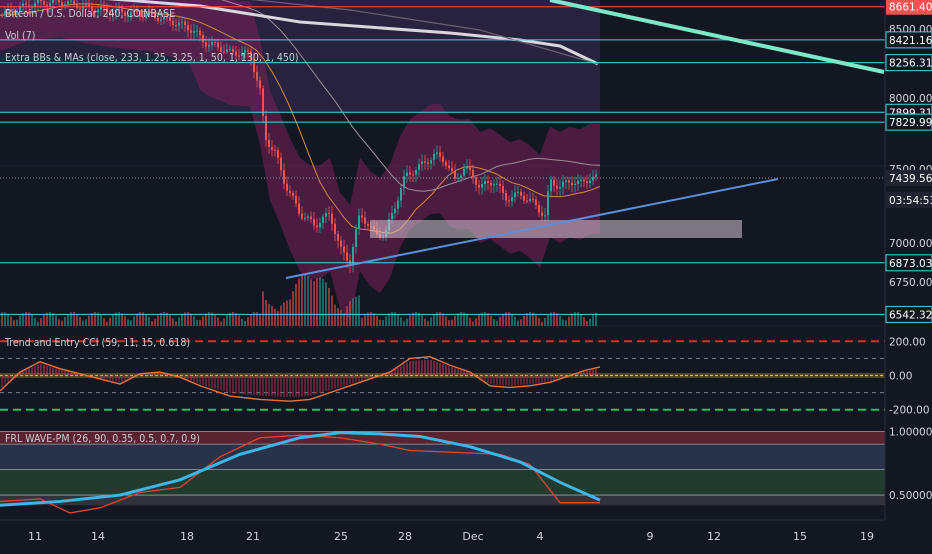 The width and height of the screenshot is (932, 554). Describe the element at coordinates (300, 378) in the screenshot. I see `cci-line` at that location.